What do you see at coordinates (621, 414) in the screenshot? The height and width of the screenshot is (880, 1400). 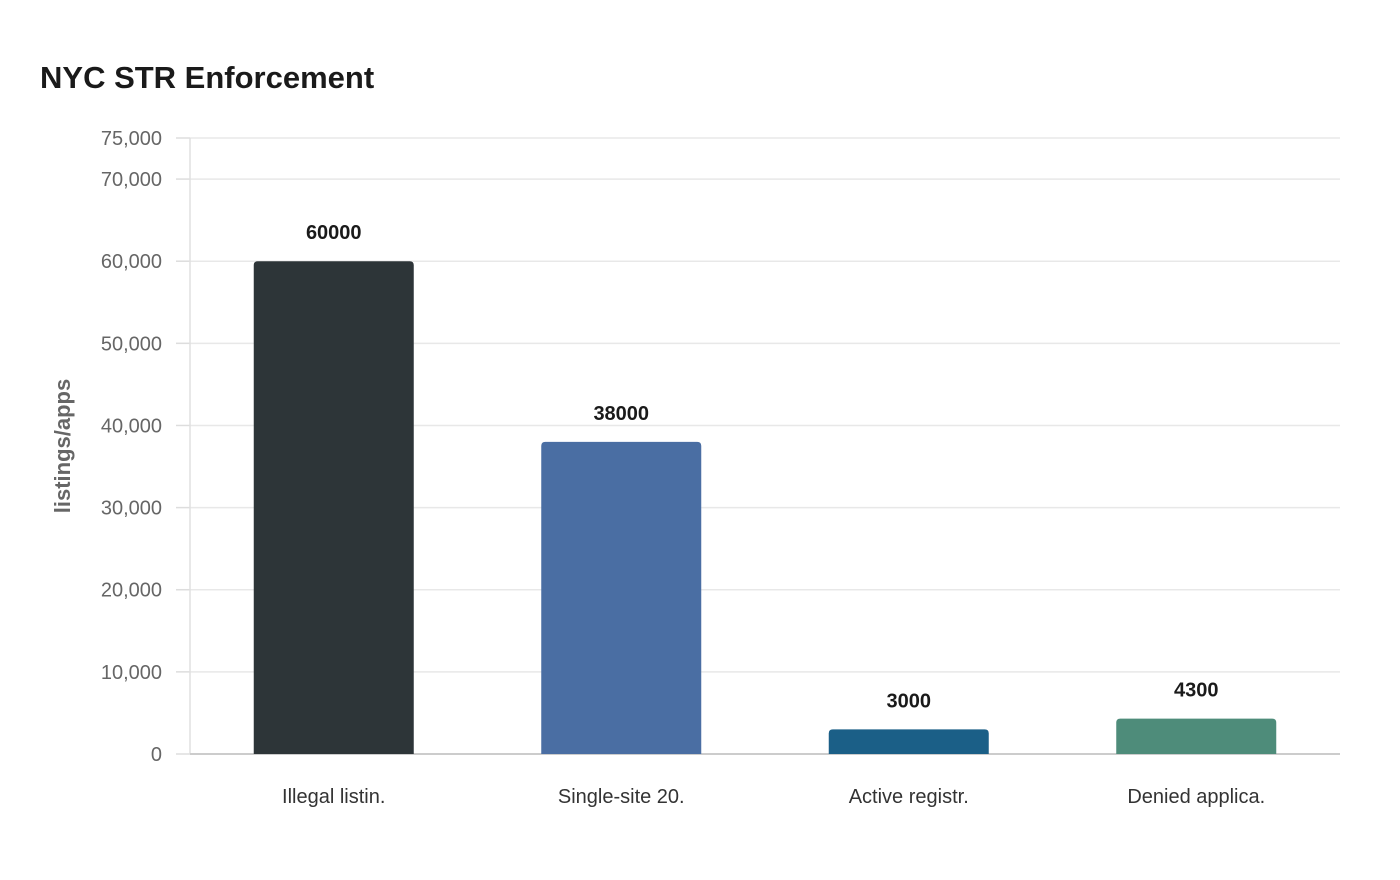 I see `bar-value-label: 38000` at bounding box center [621, 414].